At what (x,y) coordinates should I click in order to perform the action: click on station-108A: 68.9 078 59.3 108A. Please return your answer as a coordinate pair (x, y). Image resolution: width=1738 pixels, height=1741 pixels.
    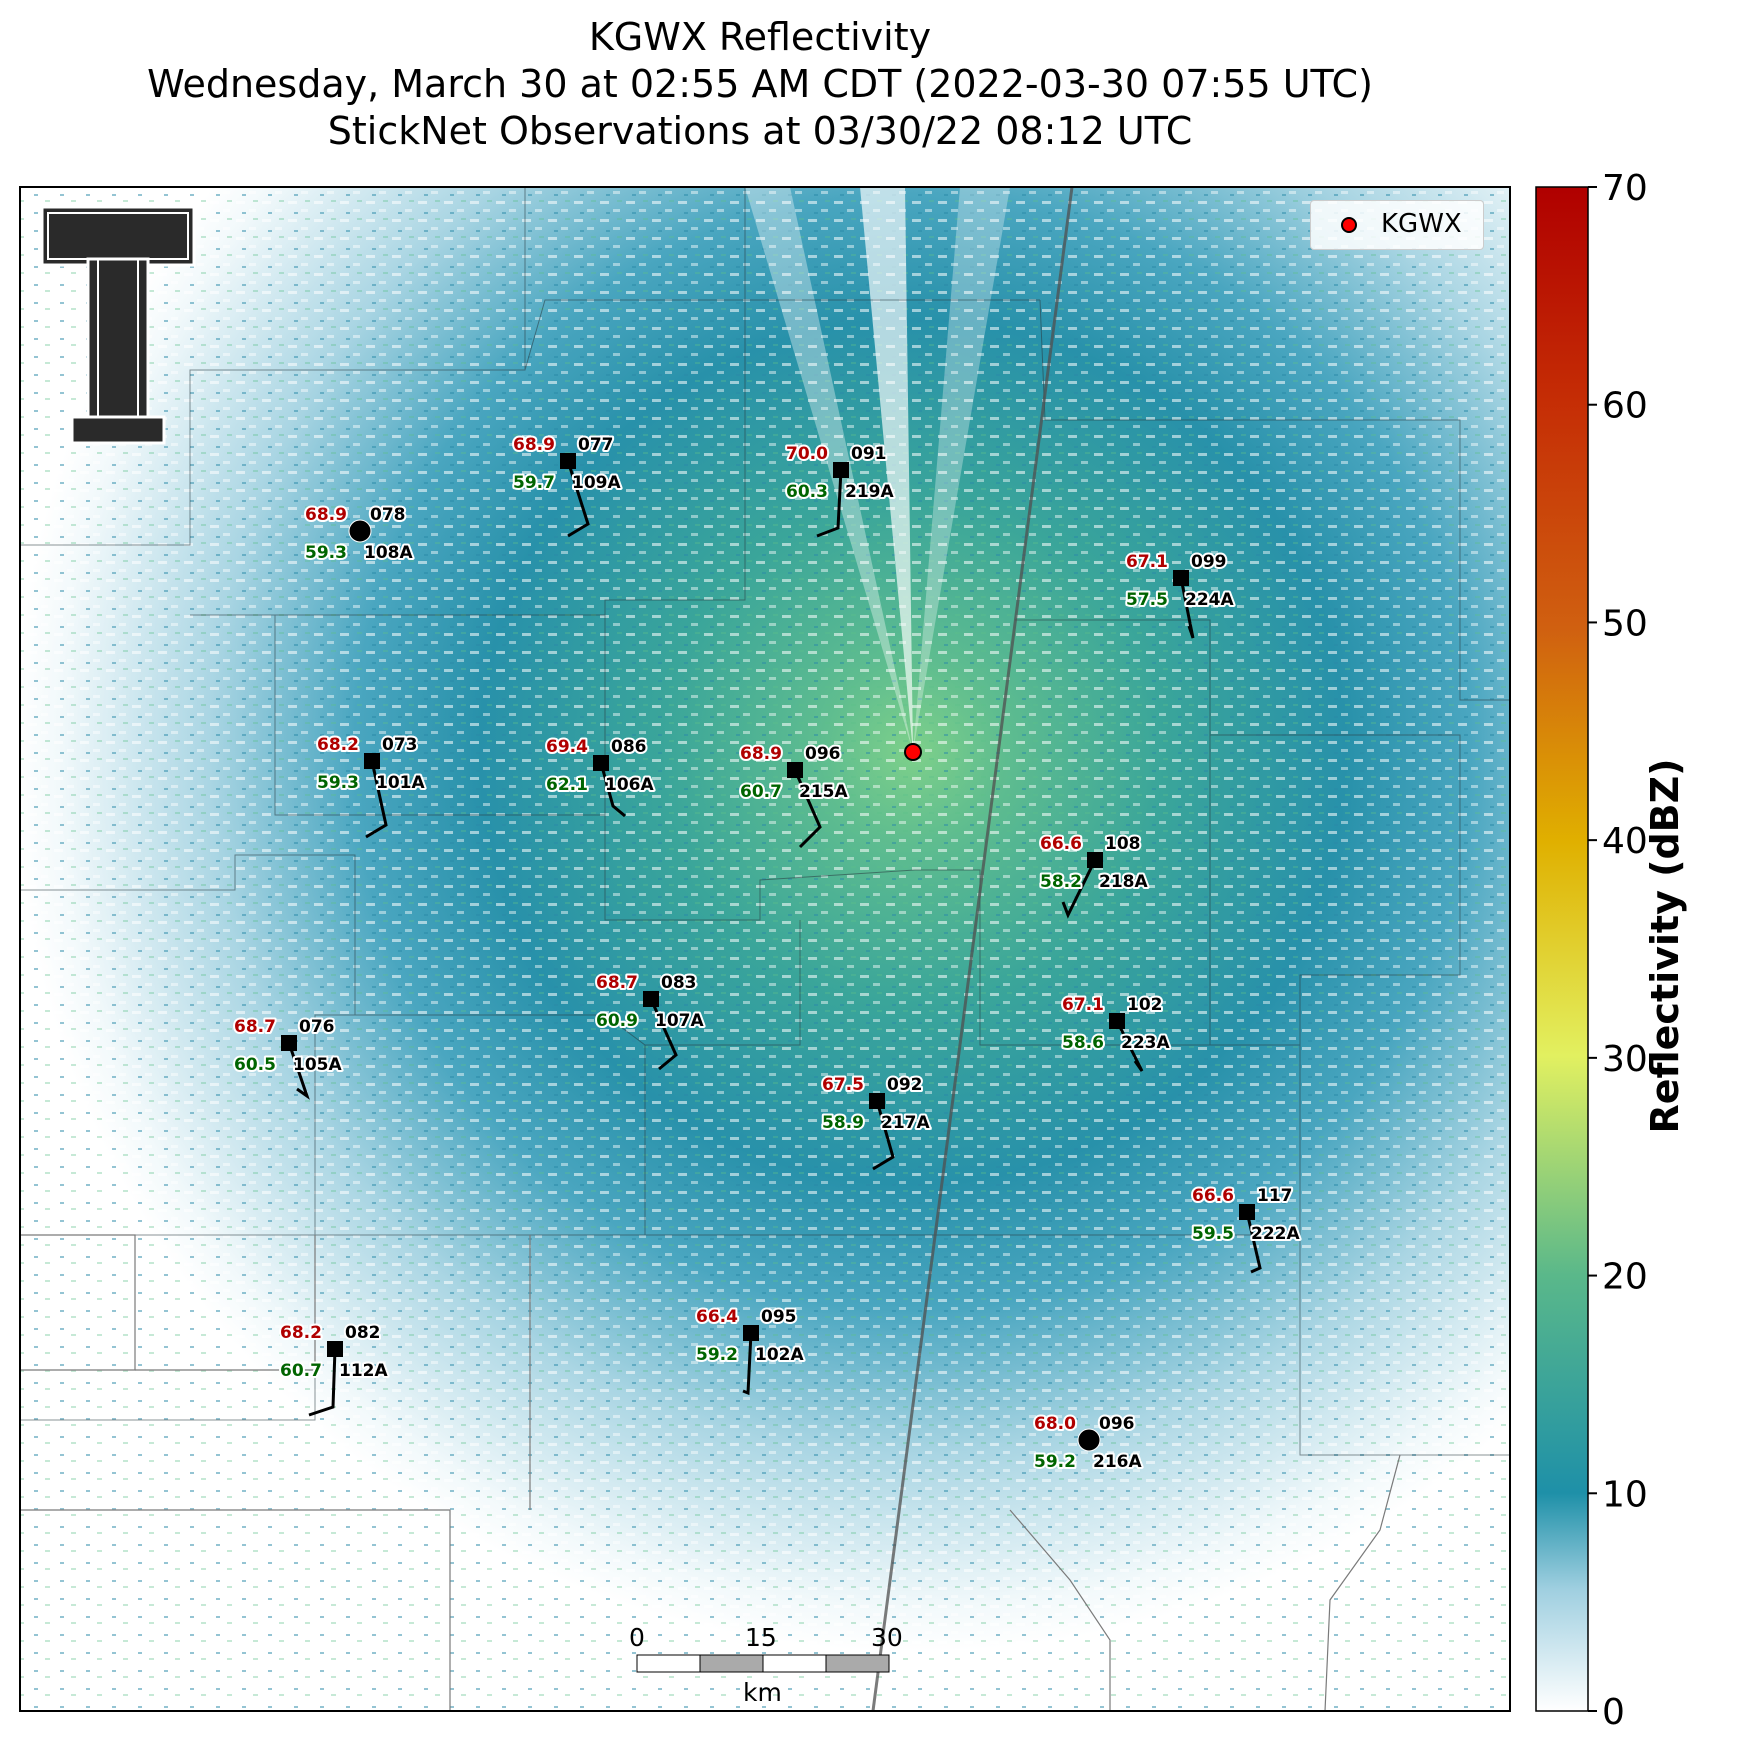
    Looking at the image, I should click on (359, 534).